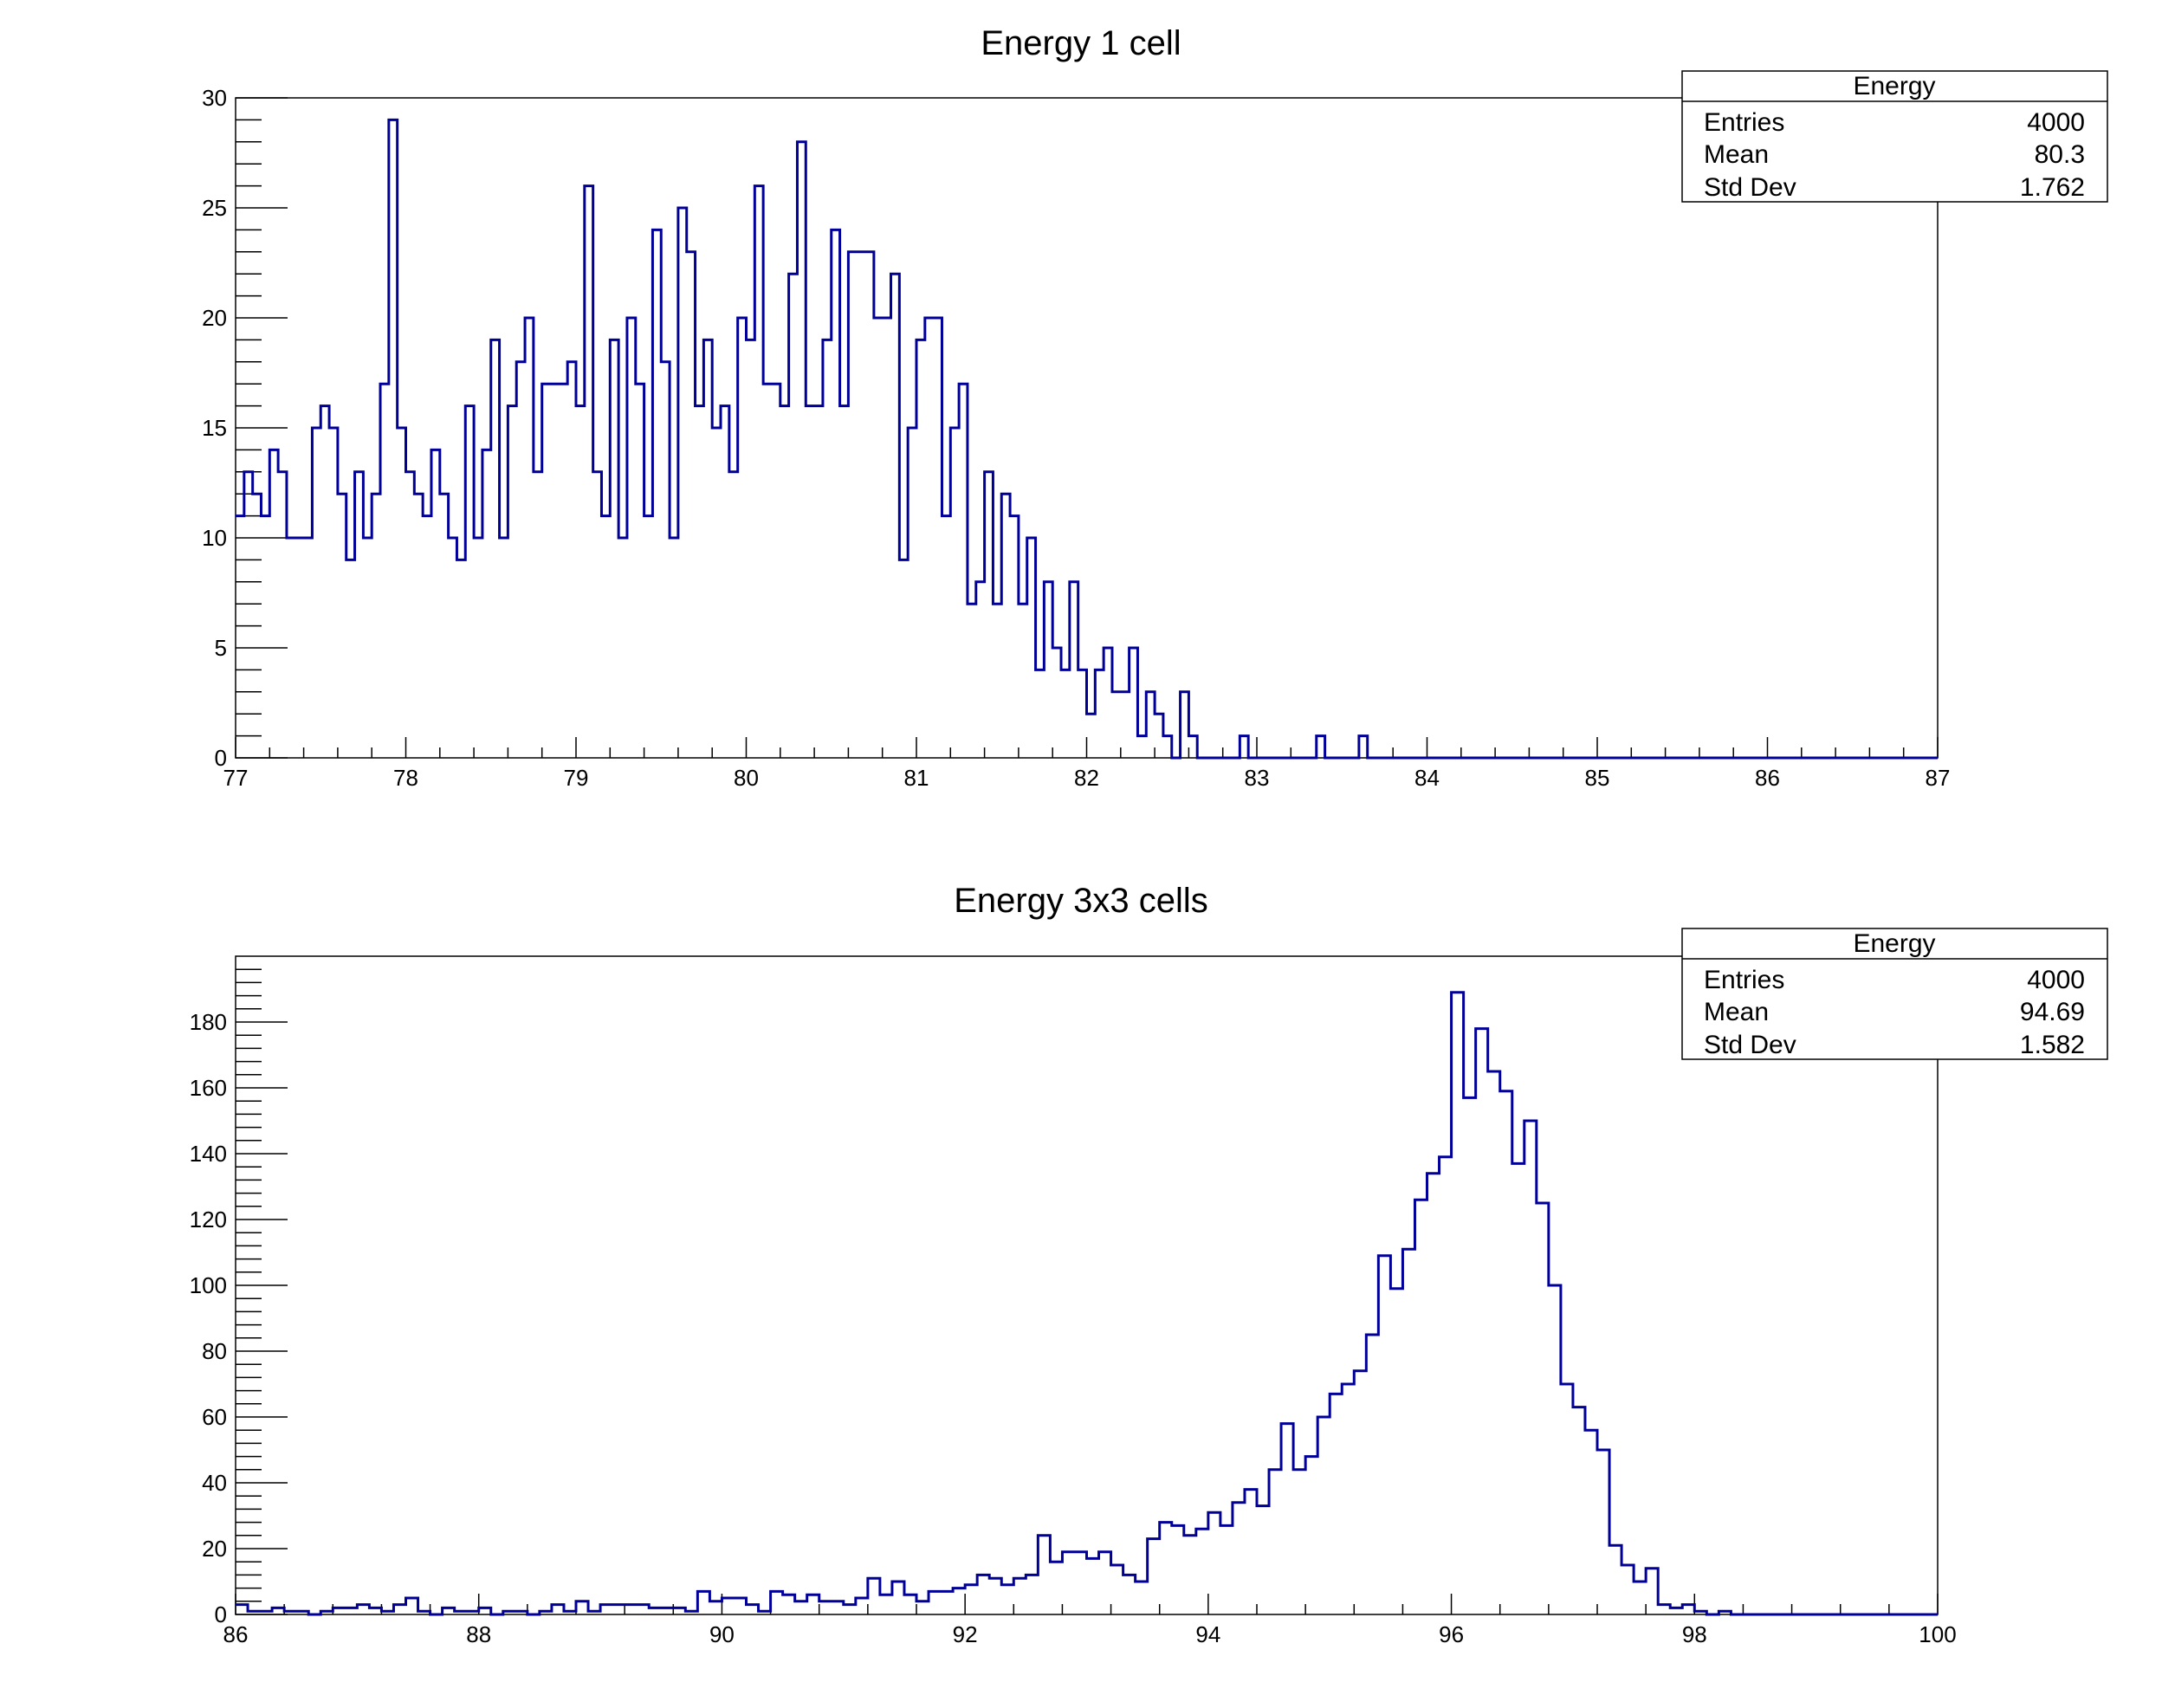 This screenshot has height=1708, width=2162. I want to click on y-tick-label: 100, so click(208, 1285).